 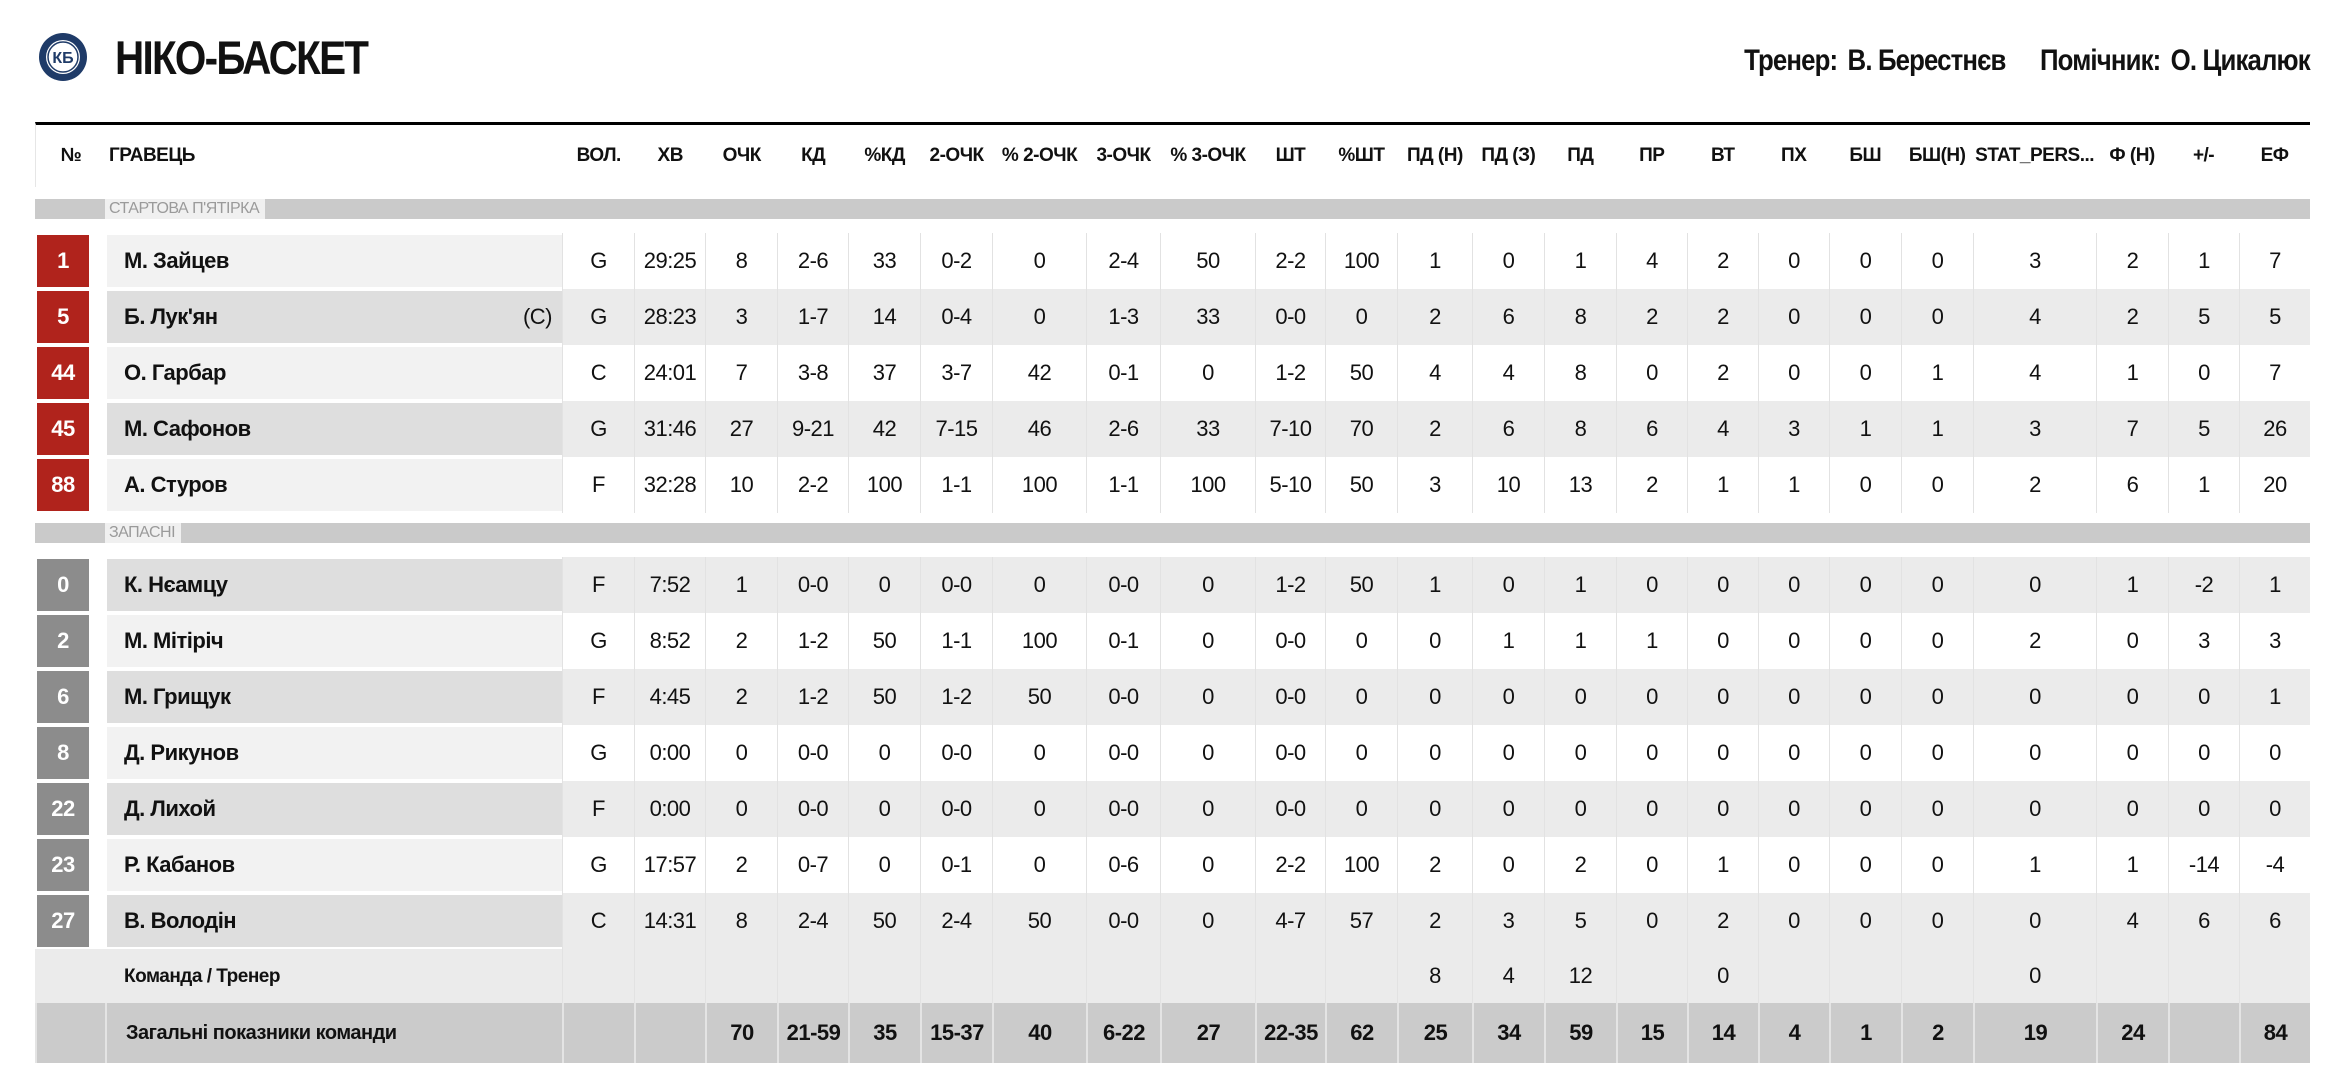 I want to click on column-header: ГРАВЕЦЬ, so click(x=151, y=155).